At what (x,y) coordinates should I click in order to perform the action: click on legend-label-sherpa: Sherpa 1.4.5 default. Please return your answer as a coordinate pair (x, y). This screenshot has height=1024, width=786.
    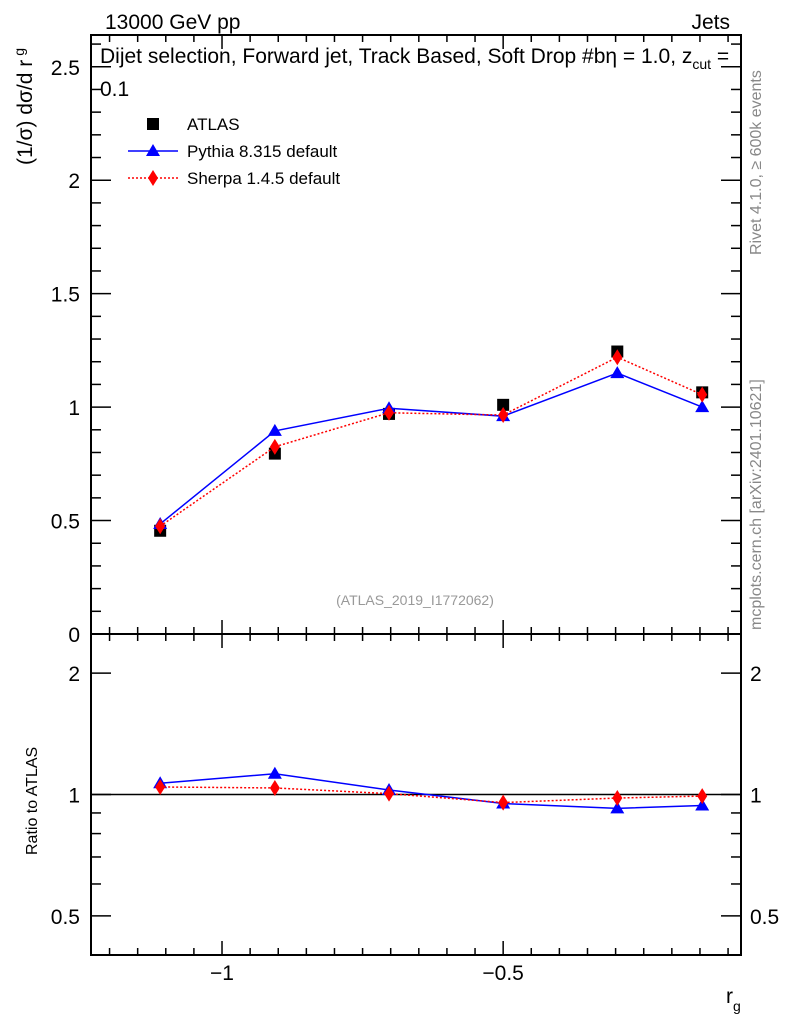
    Looking at the image, I should click on (263, 178).